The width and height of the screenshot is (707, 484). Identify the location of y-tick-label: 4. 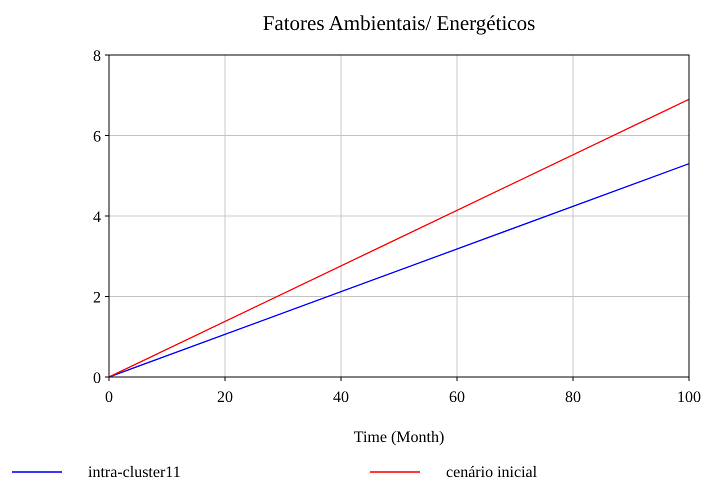
(97, 217).